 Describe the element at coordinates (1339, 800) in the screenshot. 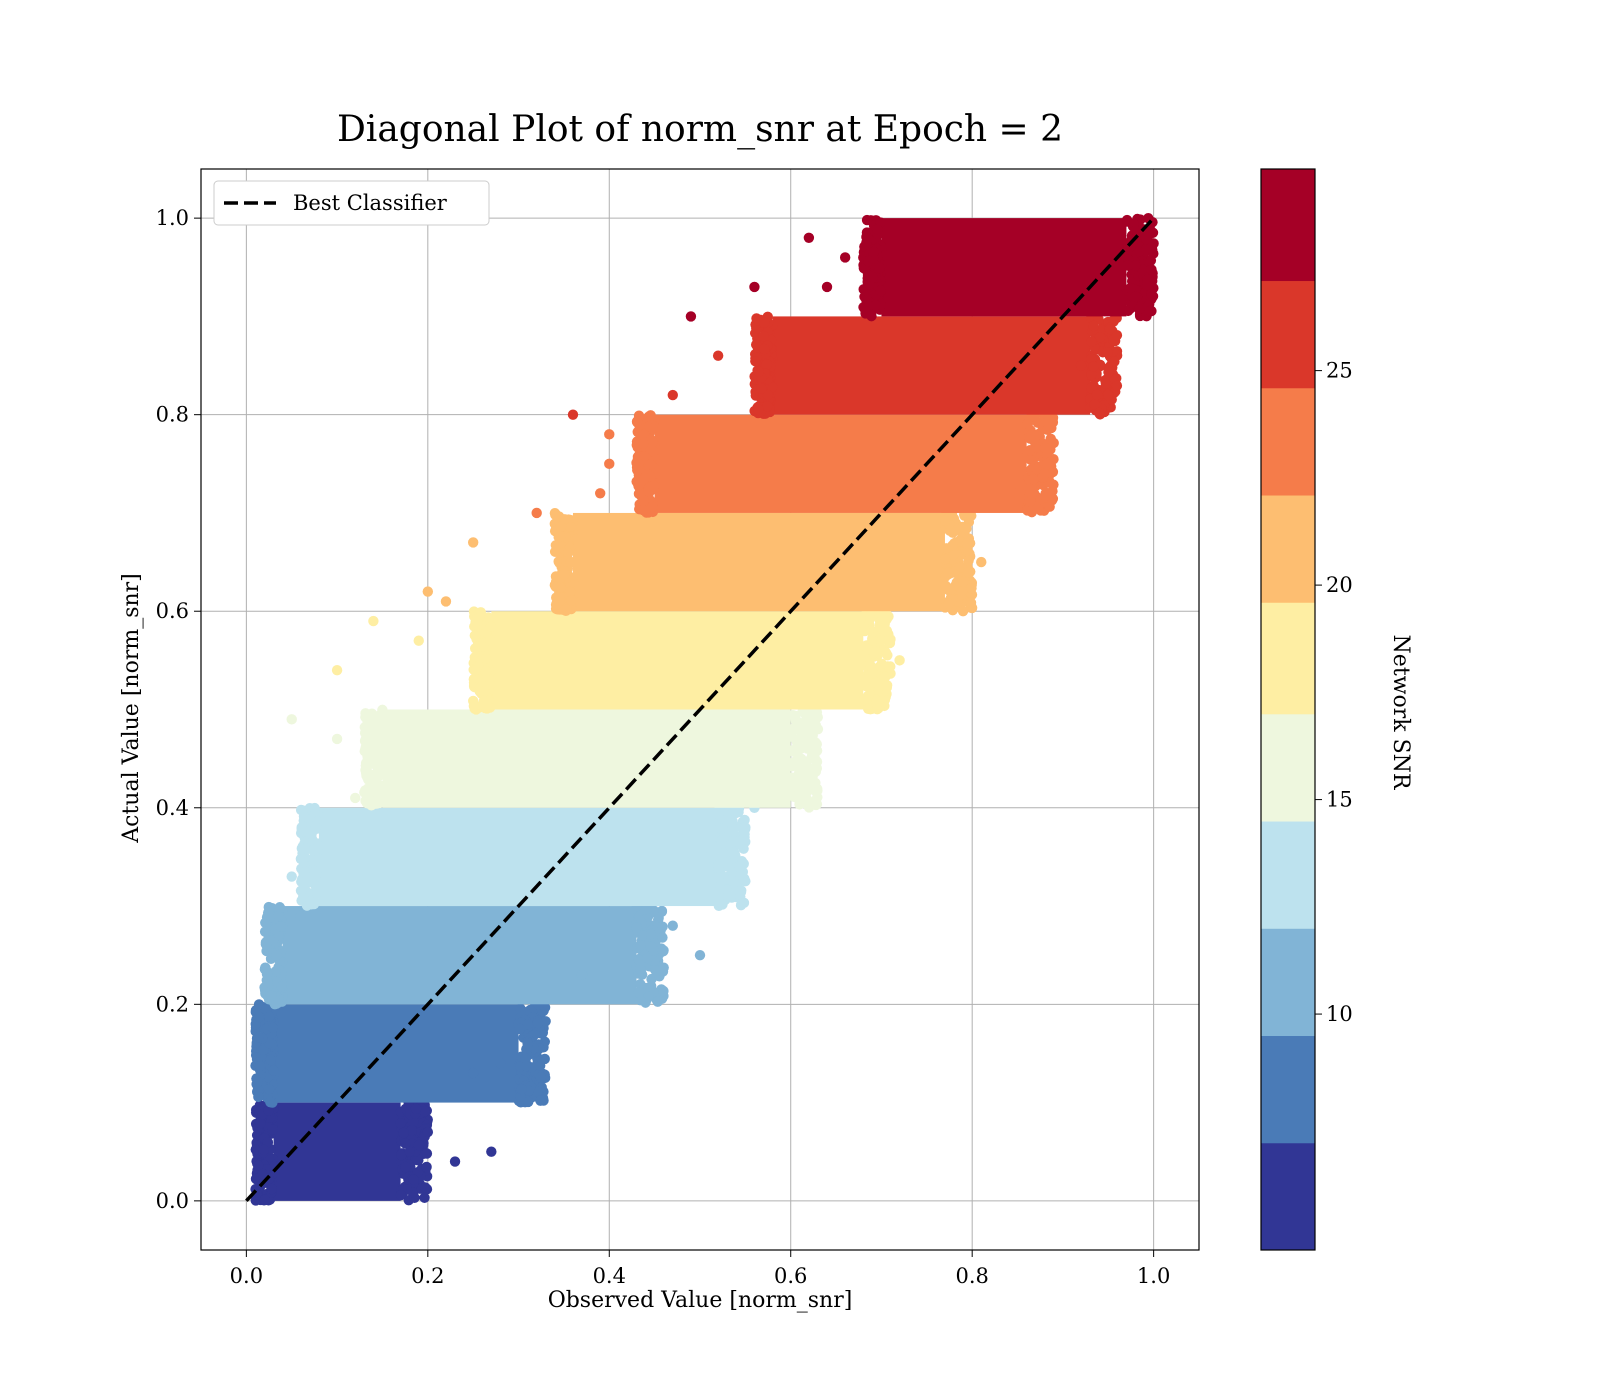

I see `colorbar-tick-label: 15` at that location.